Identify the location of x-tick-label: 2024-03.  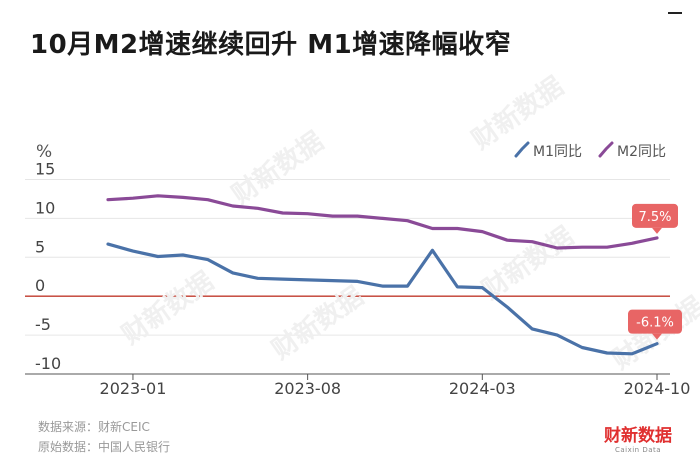
(482, 388).